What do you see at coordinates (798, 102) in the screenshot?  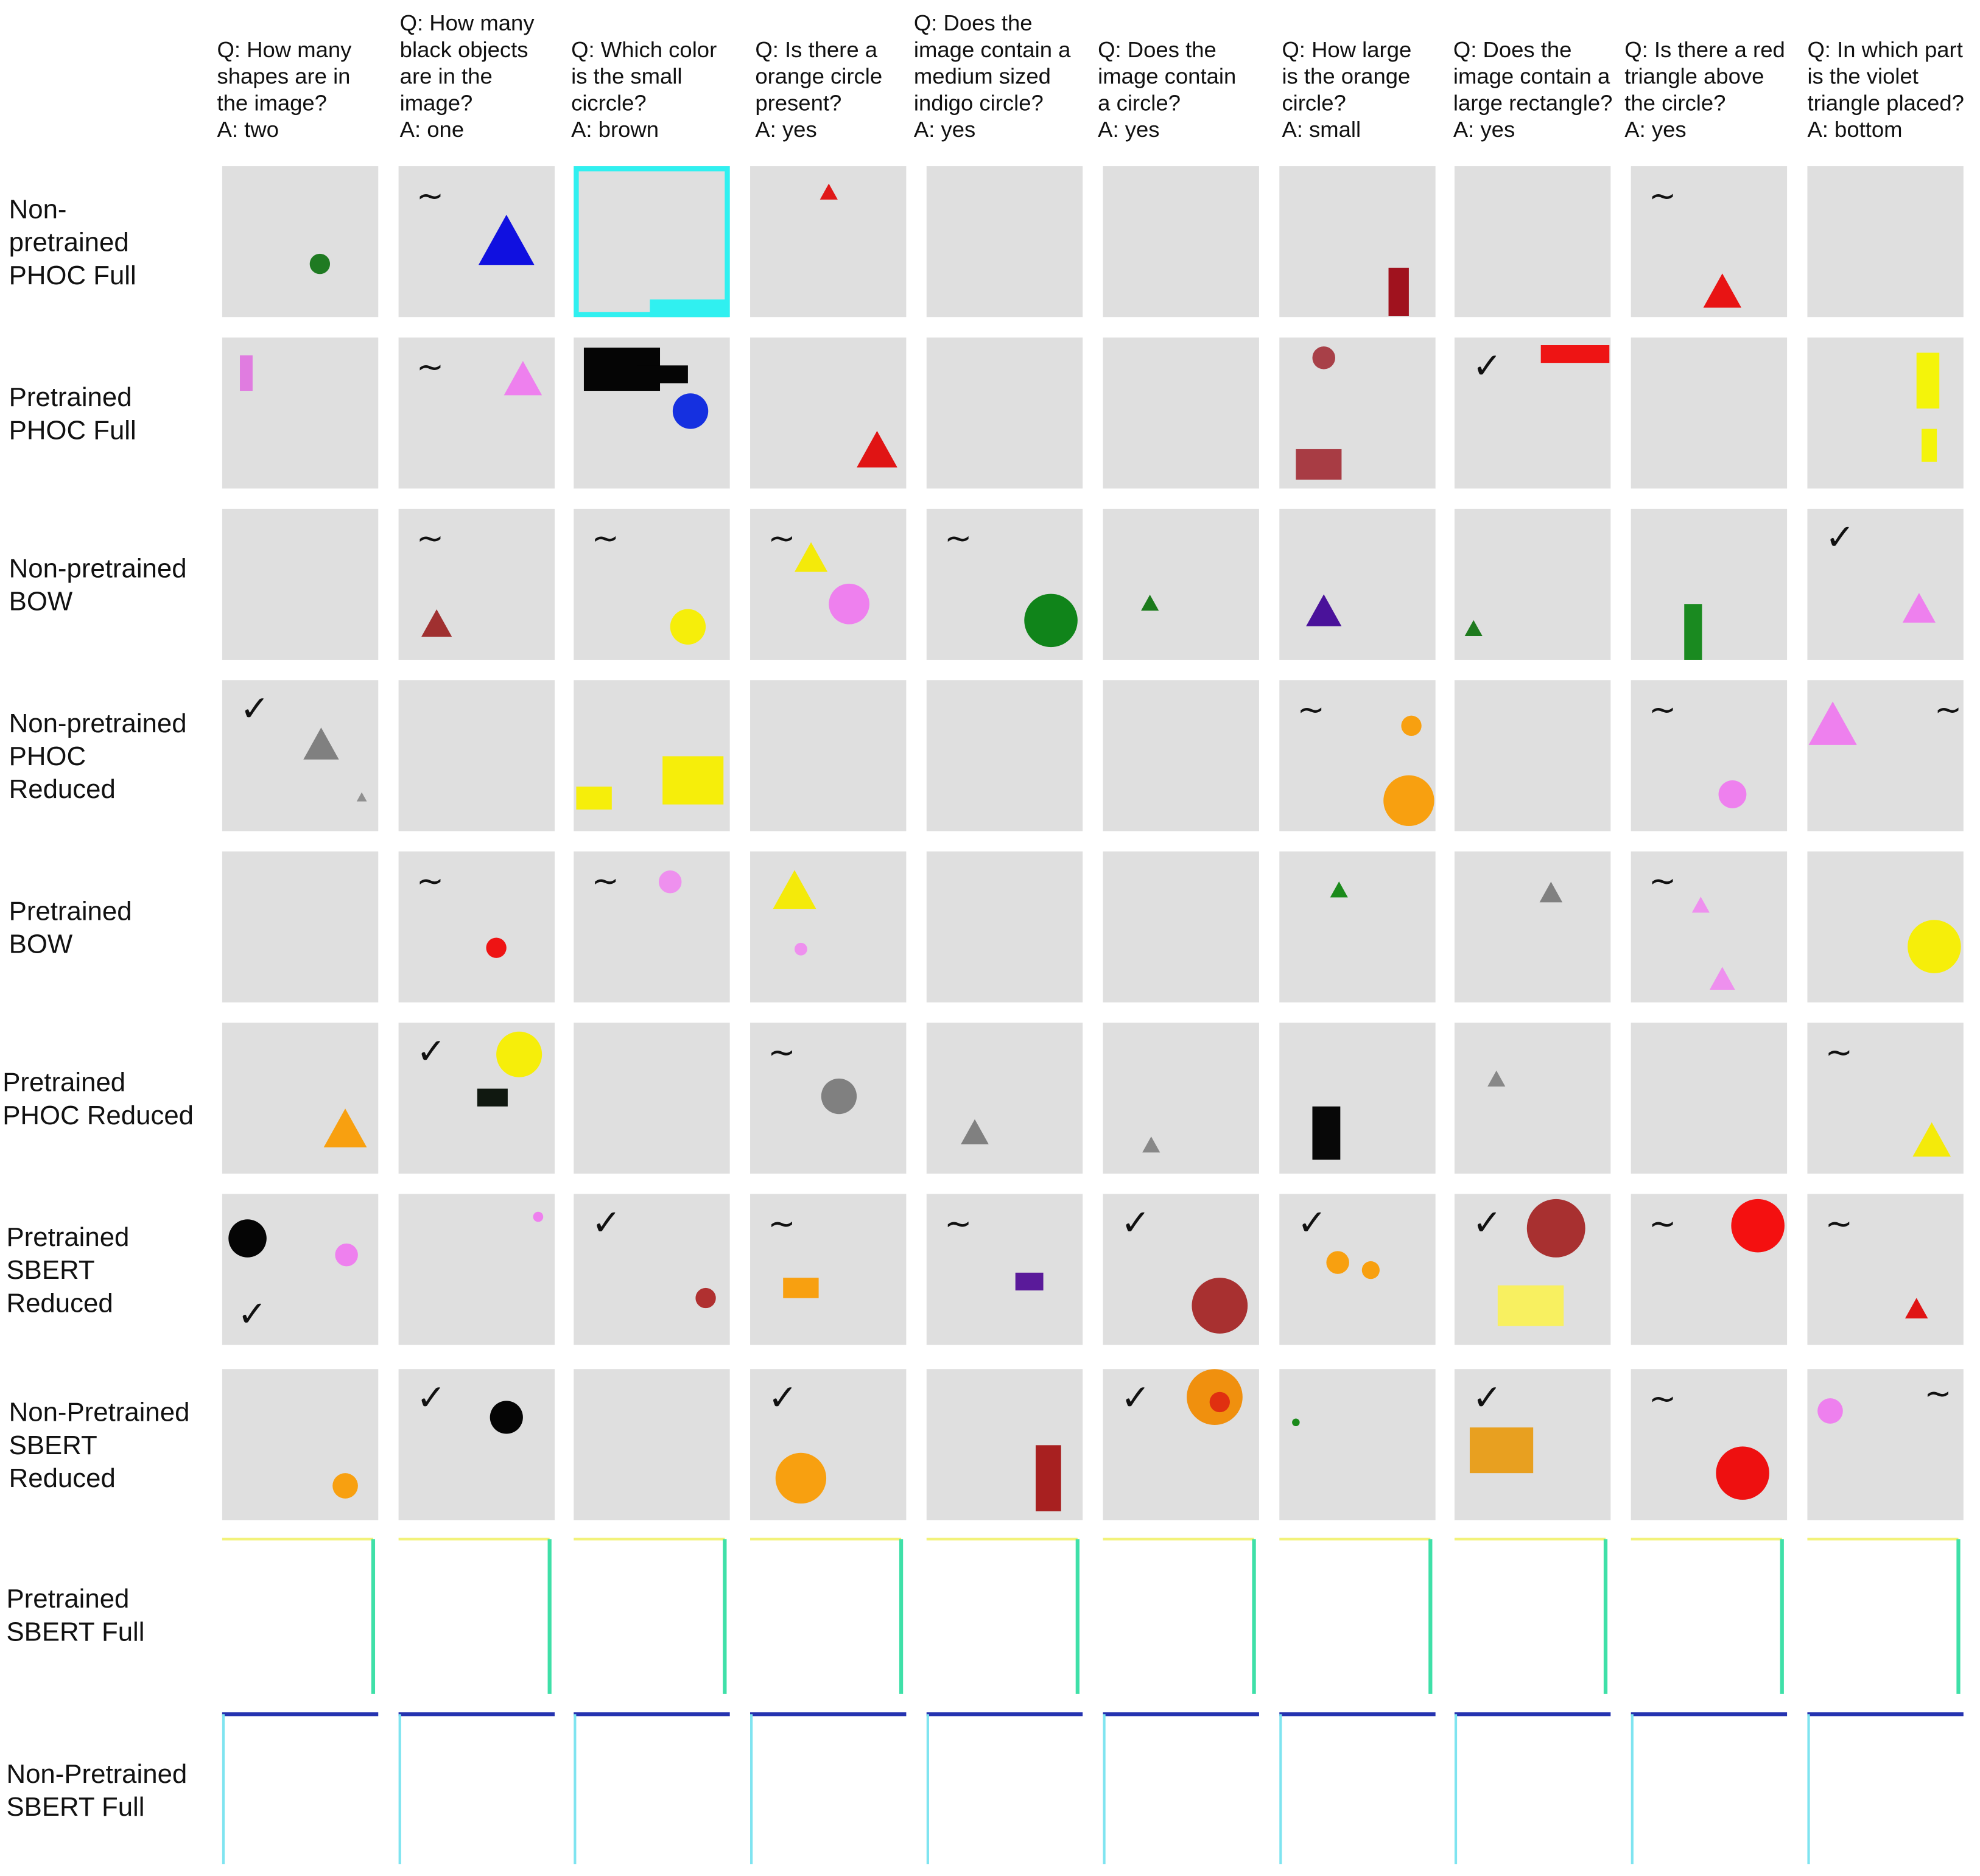 I see `question-line: present?` at bounding box center [798, 102].